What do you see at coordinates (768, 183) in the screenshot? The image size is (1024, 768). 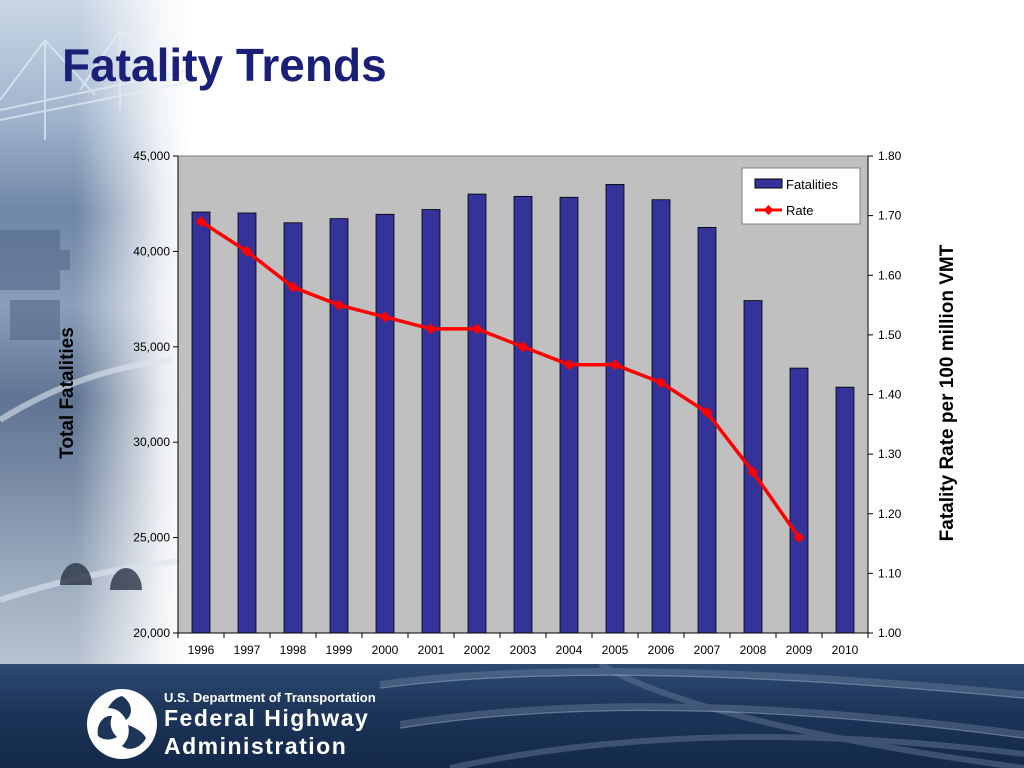 I see `legend-swatch-fatalities` at bounding box center [768, 183].